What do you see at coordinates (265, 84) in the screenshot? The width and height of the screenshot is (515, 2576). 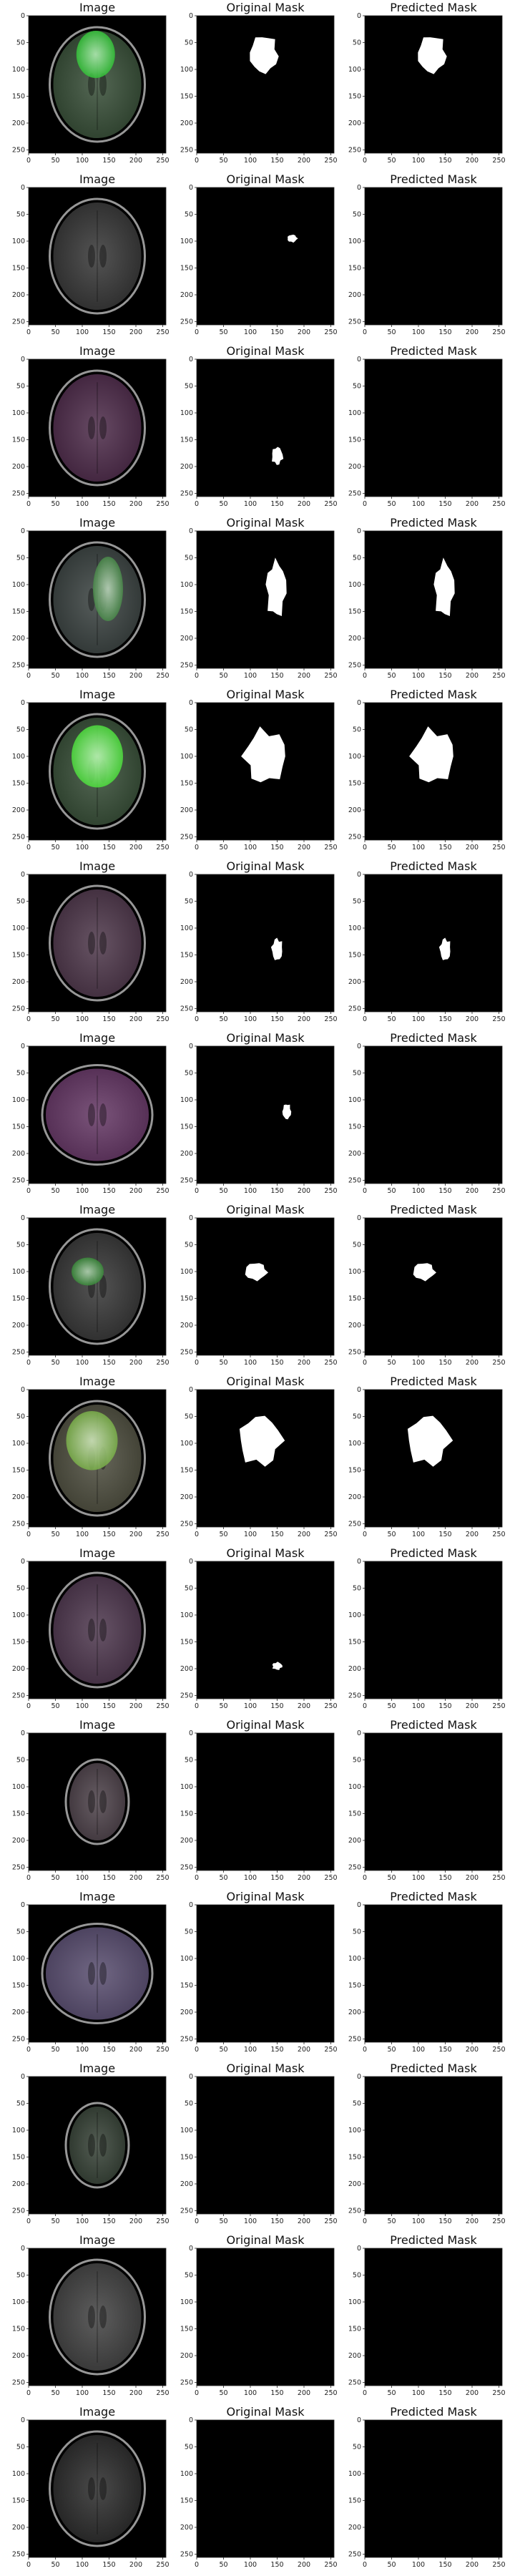 I see `original-mask-panel-background` at bounding box center [265, 84].